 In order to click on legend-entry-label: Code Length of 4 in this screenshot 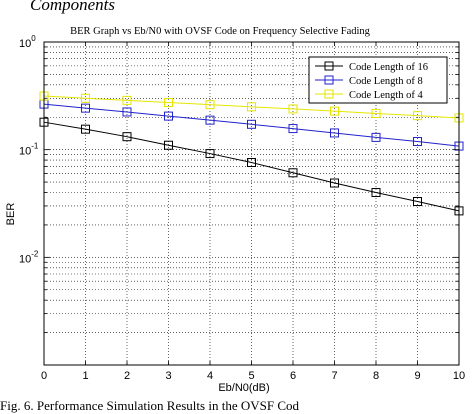, I will do `click(386, 95)`.